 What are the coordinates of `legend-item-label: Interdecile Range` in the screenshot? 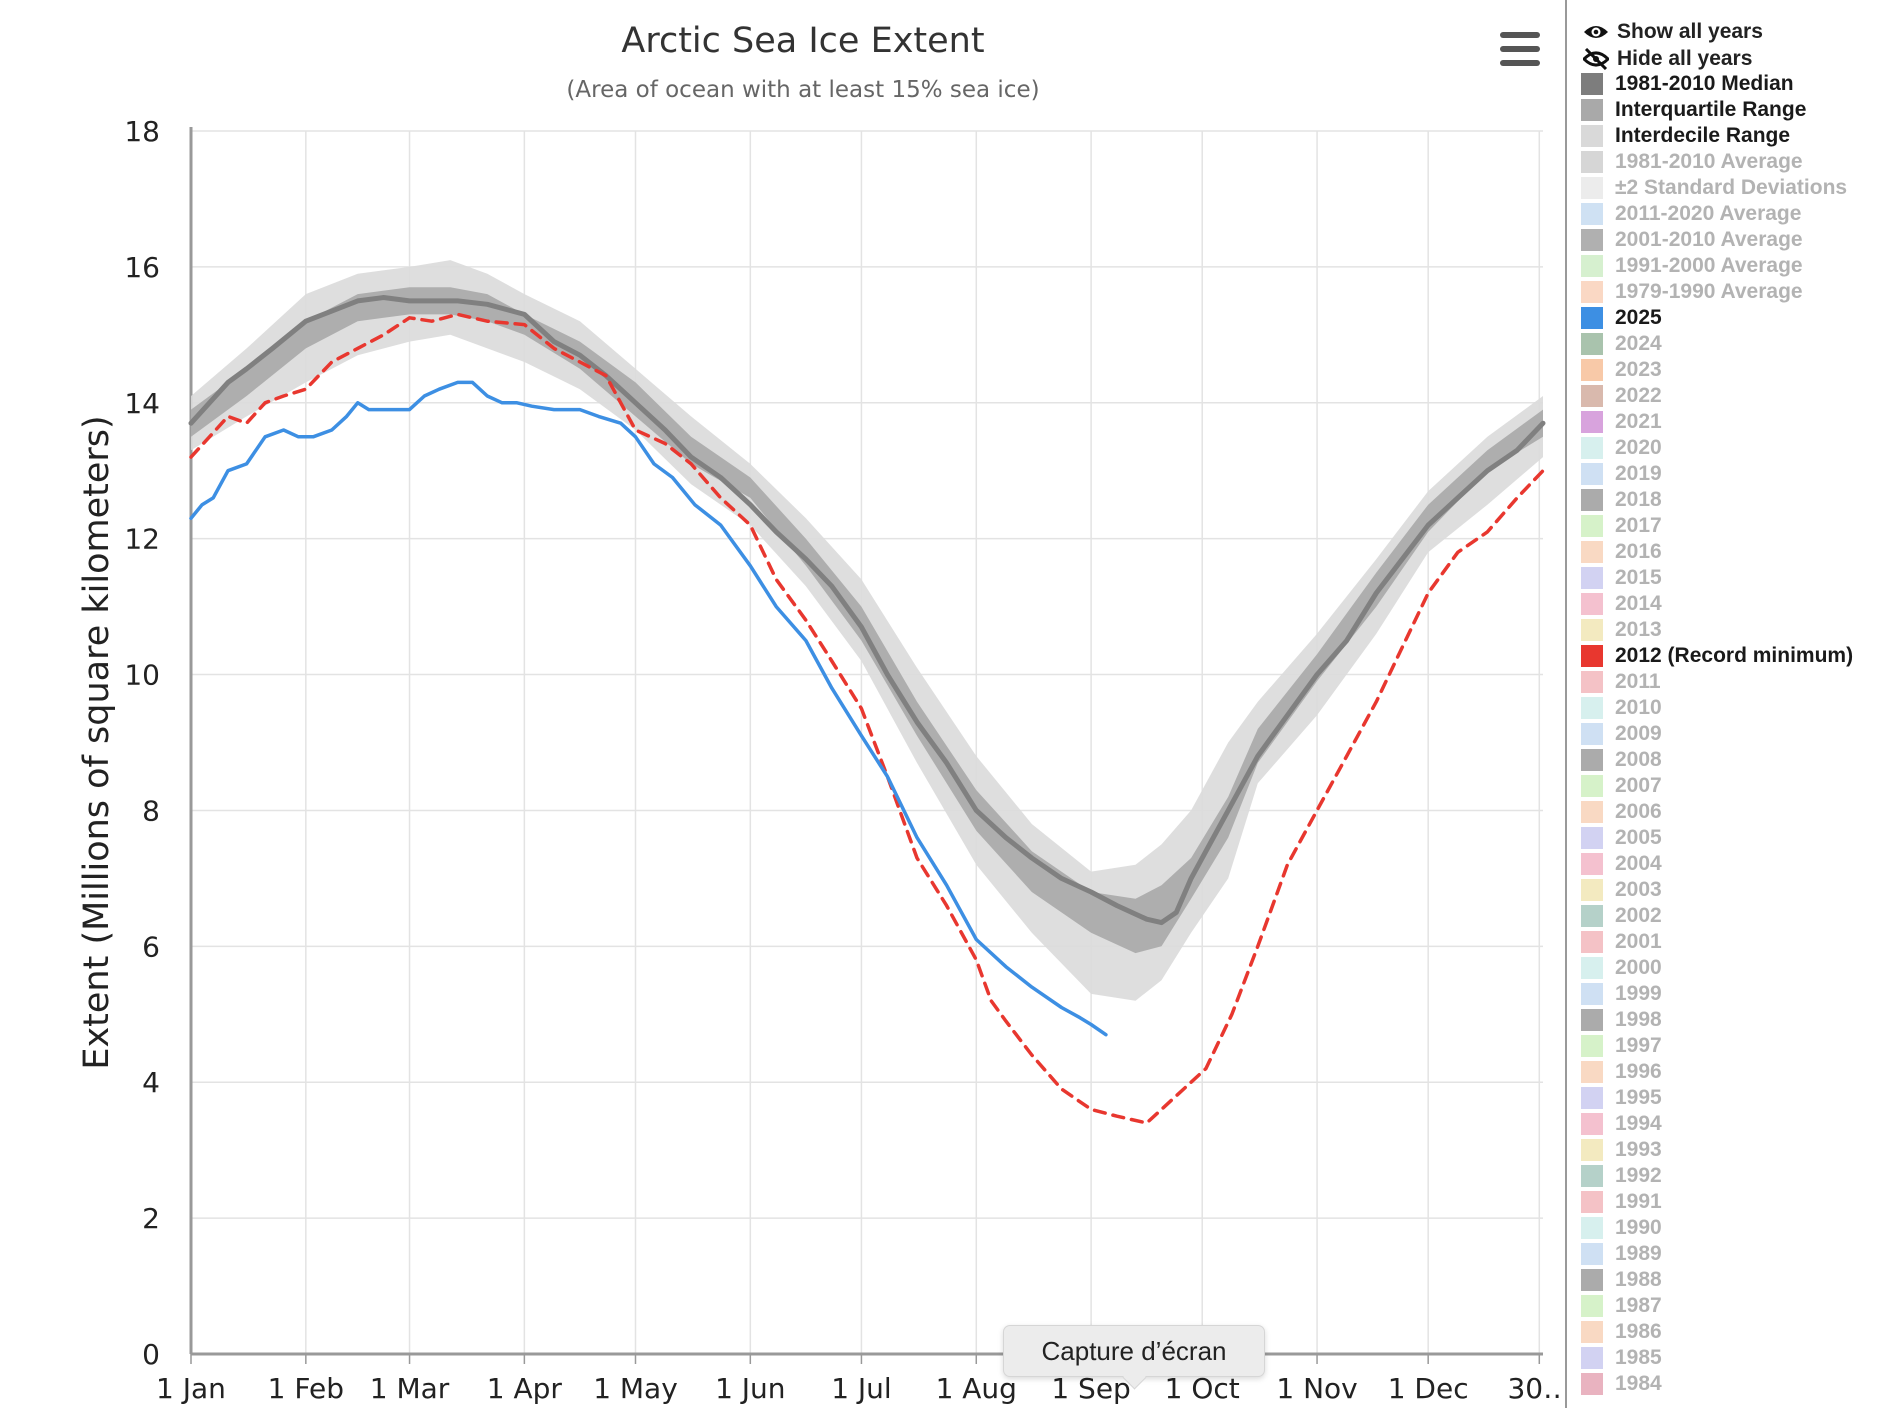 It's located at (1703, 135).